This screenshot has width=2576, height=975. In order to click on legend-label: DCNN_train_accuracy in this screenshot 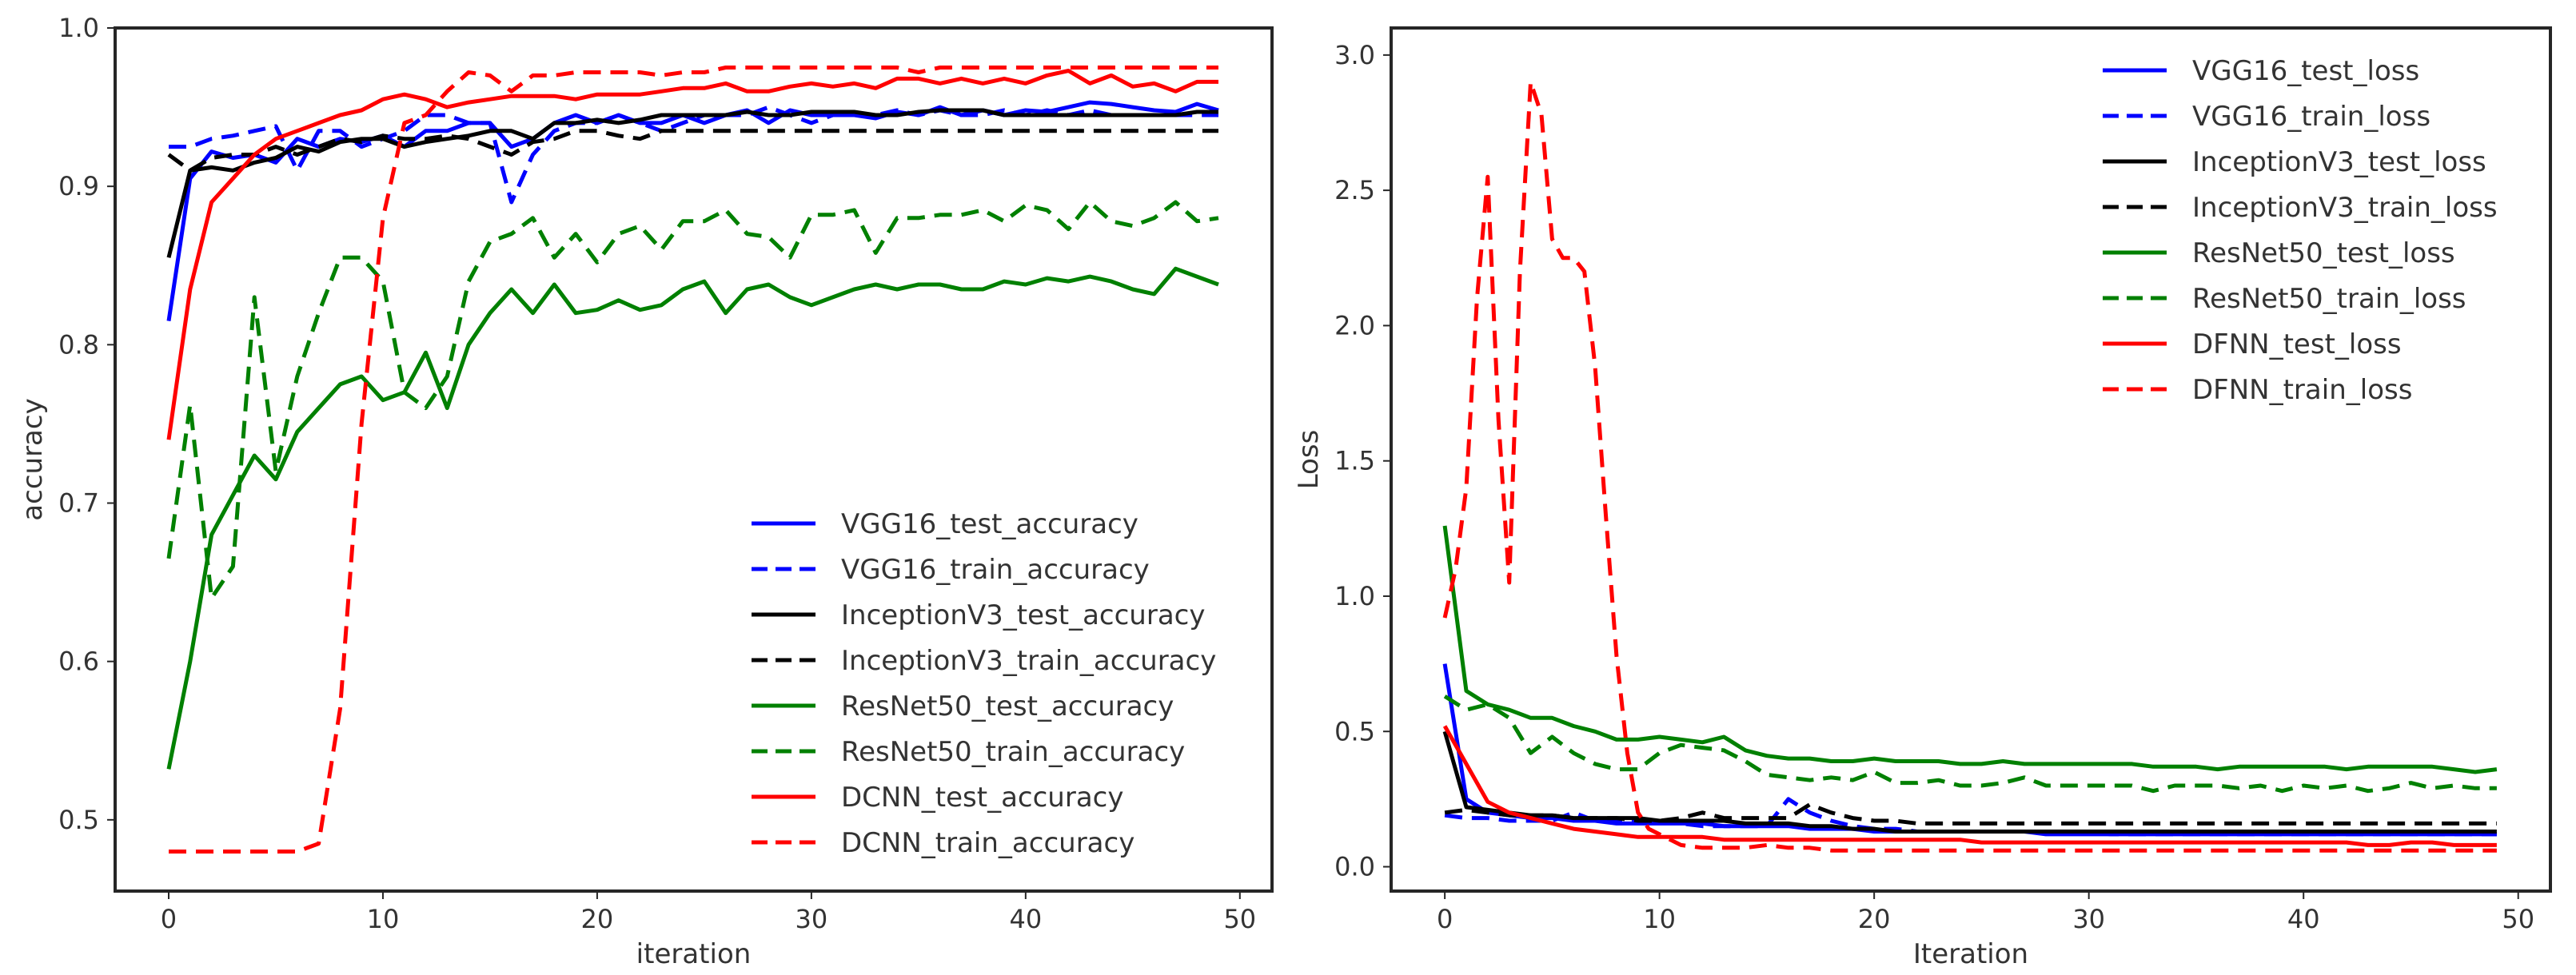, I will do `click(987, 843)`.